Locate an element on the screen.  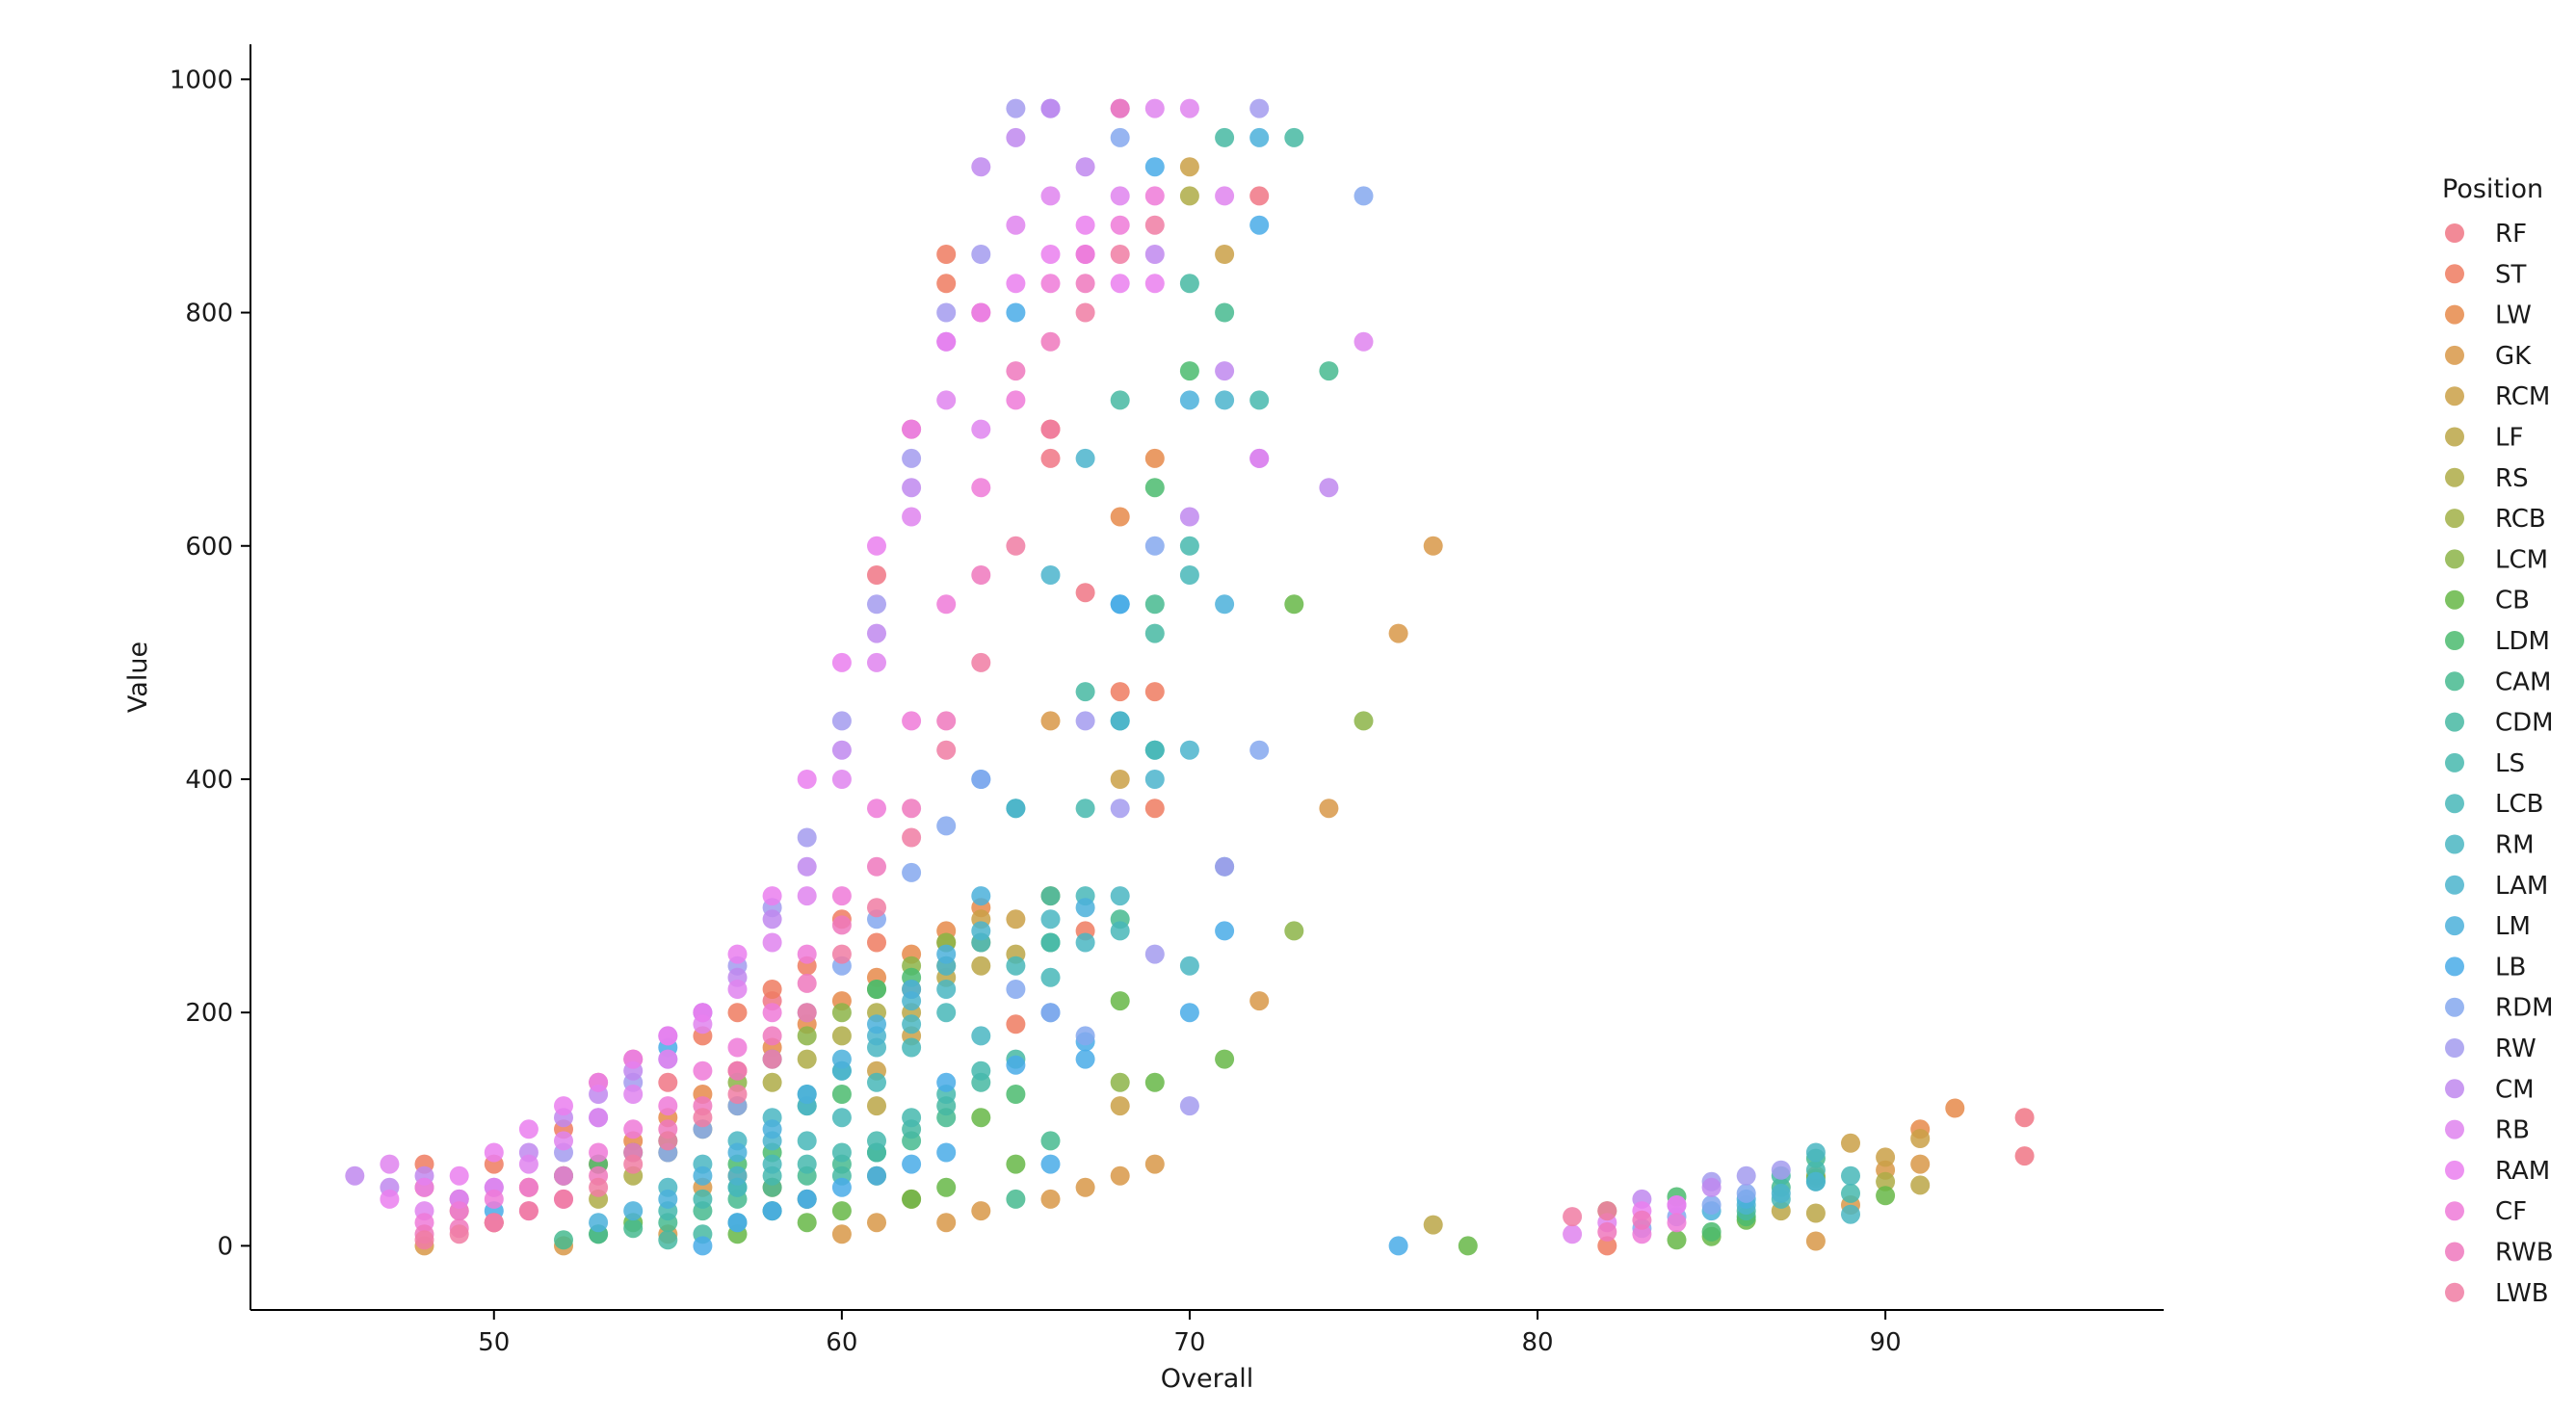
legend-label-ram: RAM is located at coordinates (2522, 1171).